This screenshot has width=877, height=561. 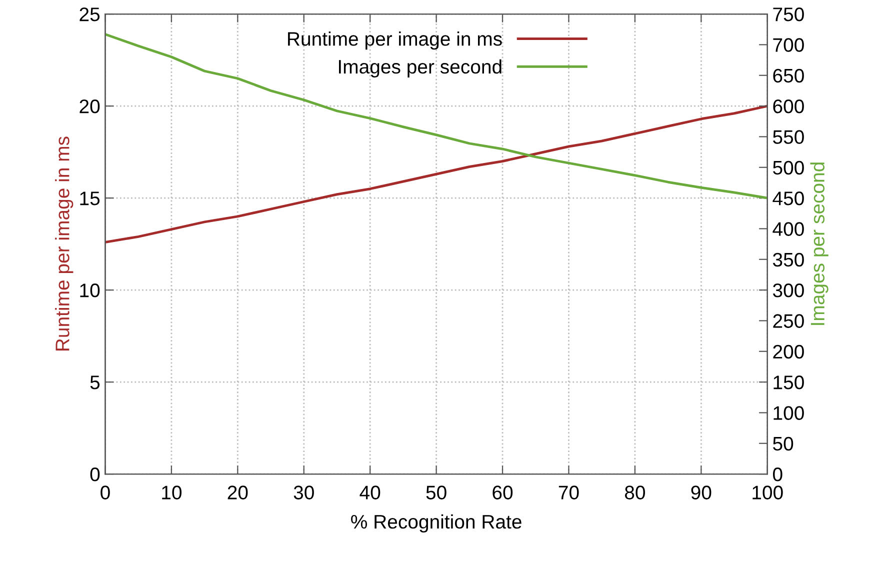 I want to click on y2-tick-label: 400, so click(x=788, y=229).